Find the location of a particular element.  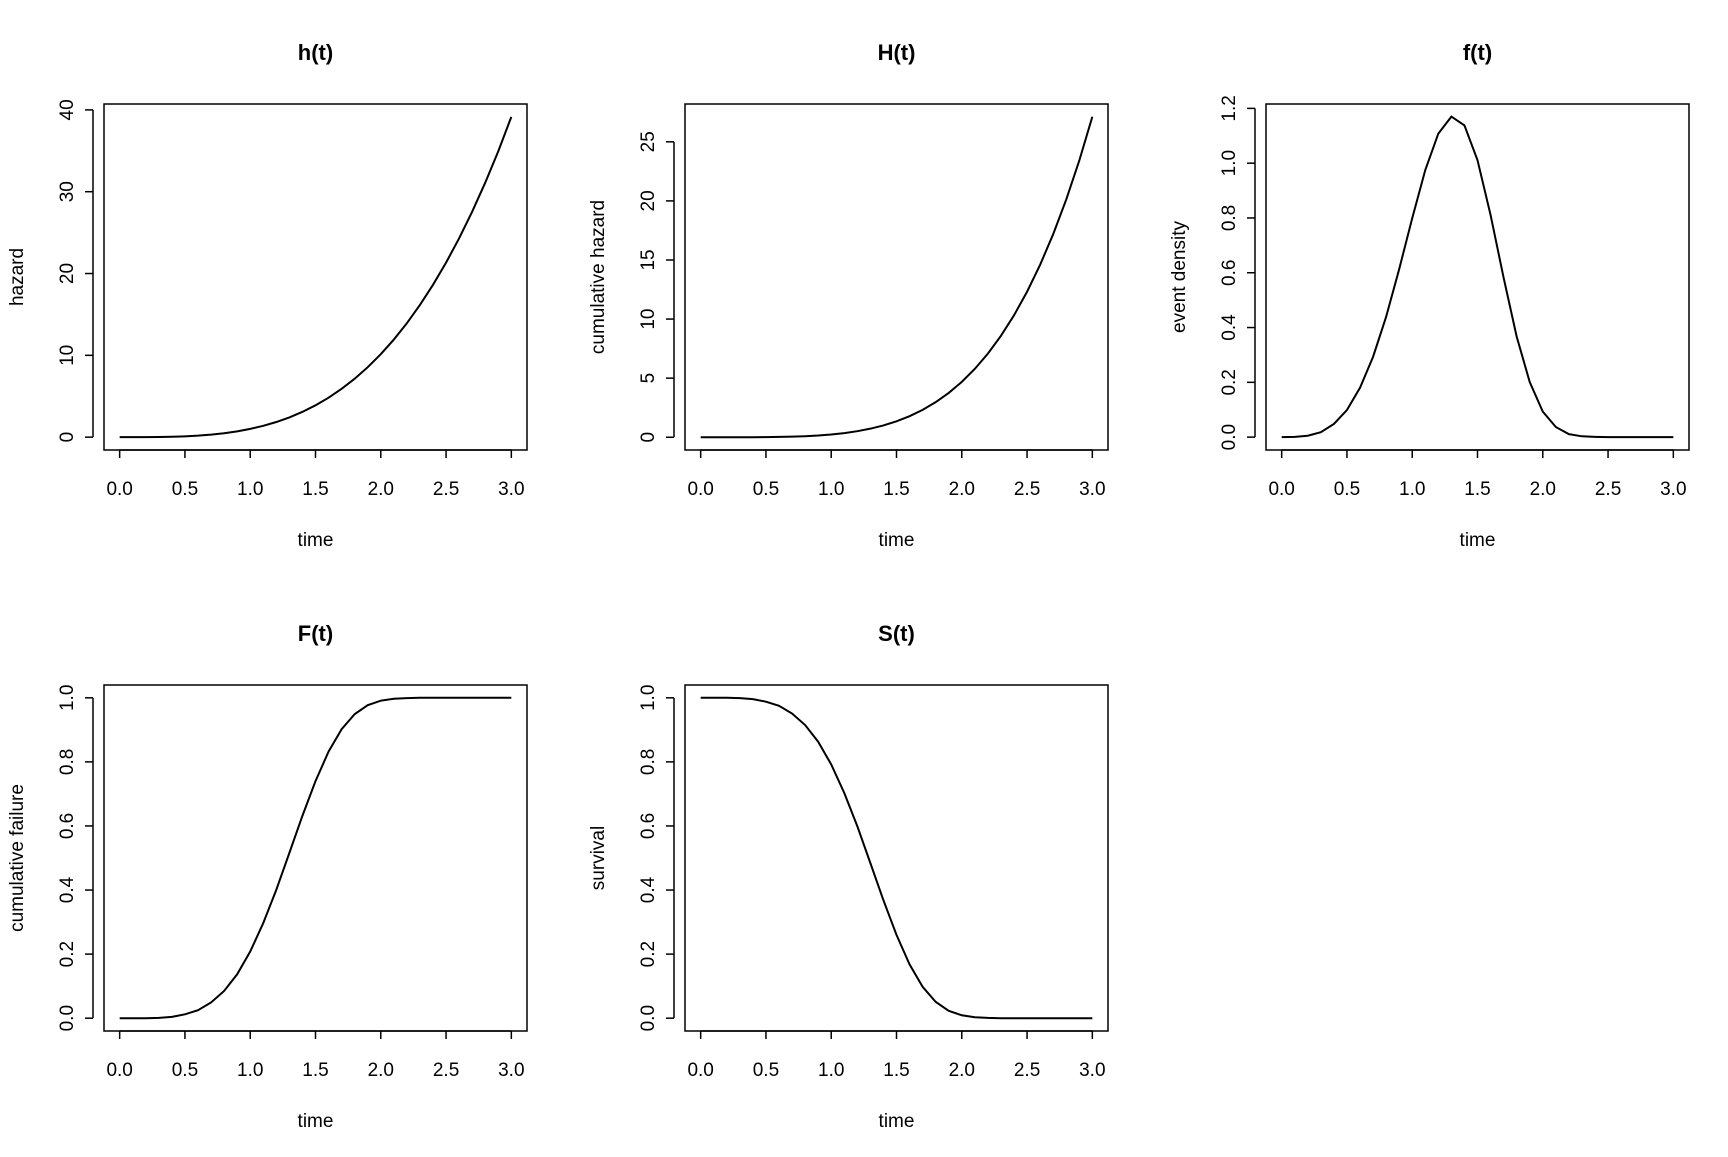

y-axis-label: hazard is located at coordinates (17, 277).